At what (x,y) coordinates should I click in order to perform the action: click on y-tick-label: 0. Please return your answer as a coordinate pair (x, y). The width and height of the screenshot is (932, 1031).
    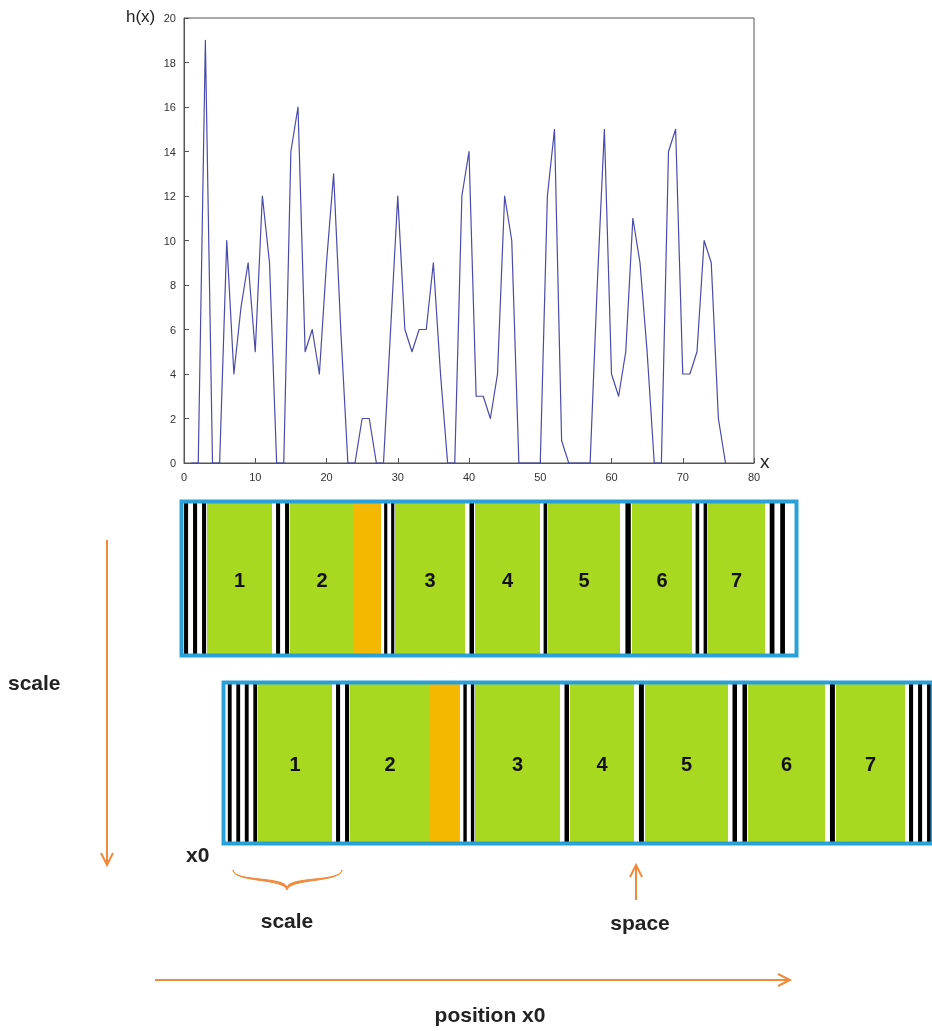
    Looking at the image, I should click on (172, 463).